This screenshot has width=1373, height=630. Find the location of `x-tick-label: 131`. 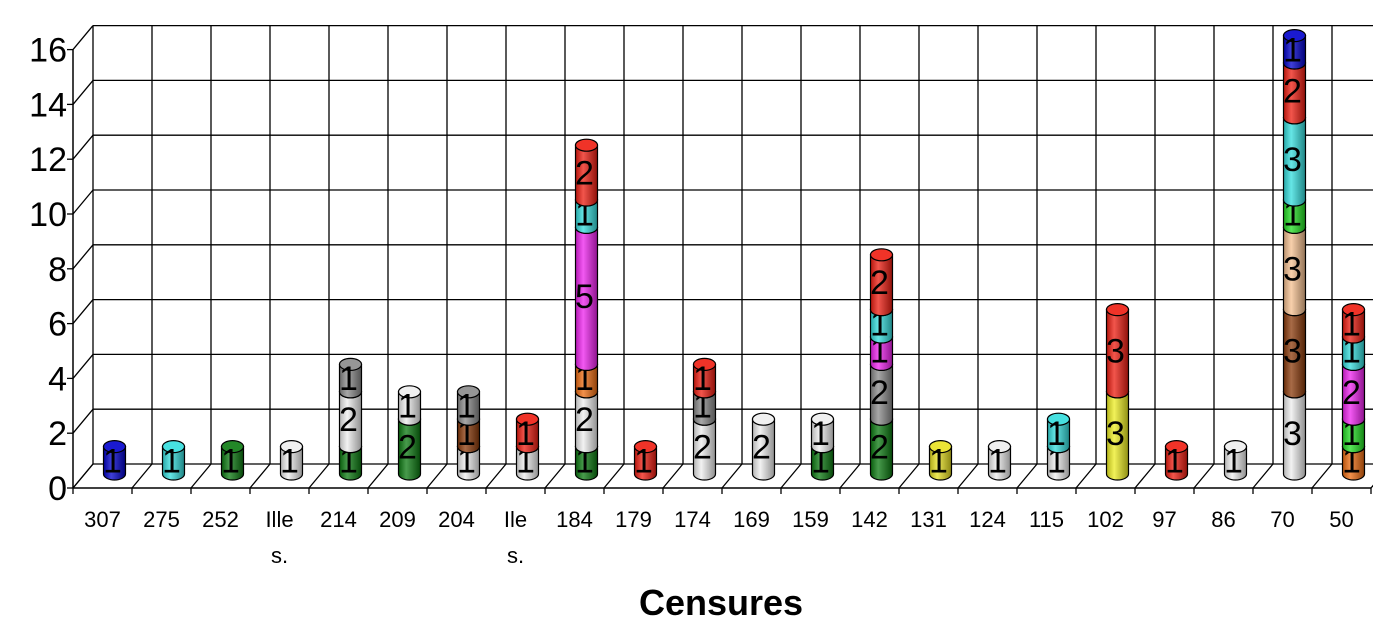

x-tick-label: 131 is located at coordinates (928, 519).